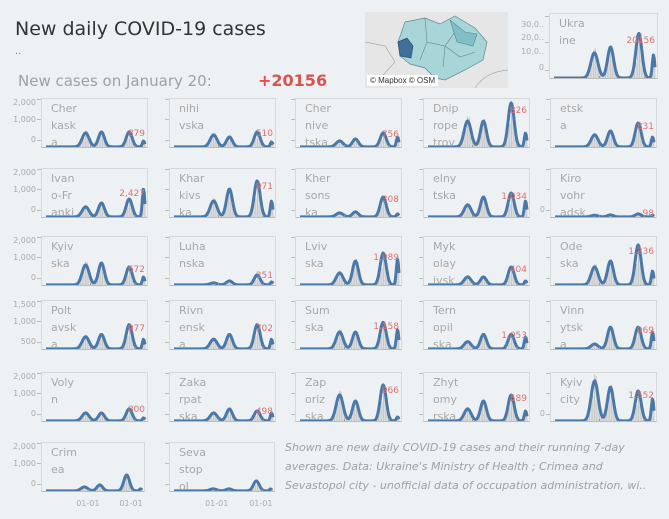 Image resolution: width=669 pixels, height=519 pixels. I want to click on region-panel: Ukra ine 20156 30,0.. 20,0.. 10,0.. 0, so click(589, 46).